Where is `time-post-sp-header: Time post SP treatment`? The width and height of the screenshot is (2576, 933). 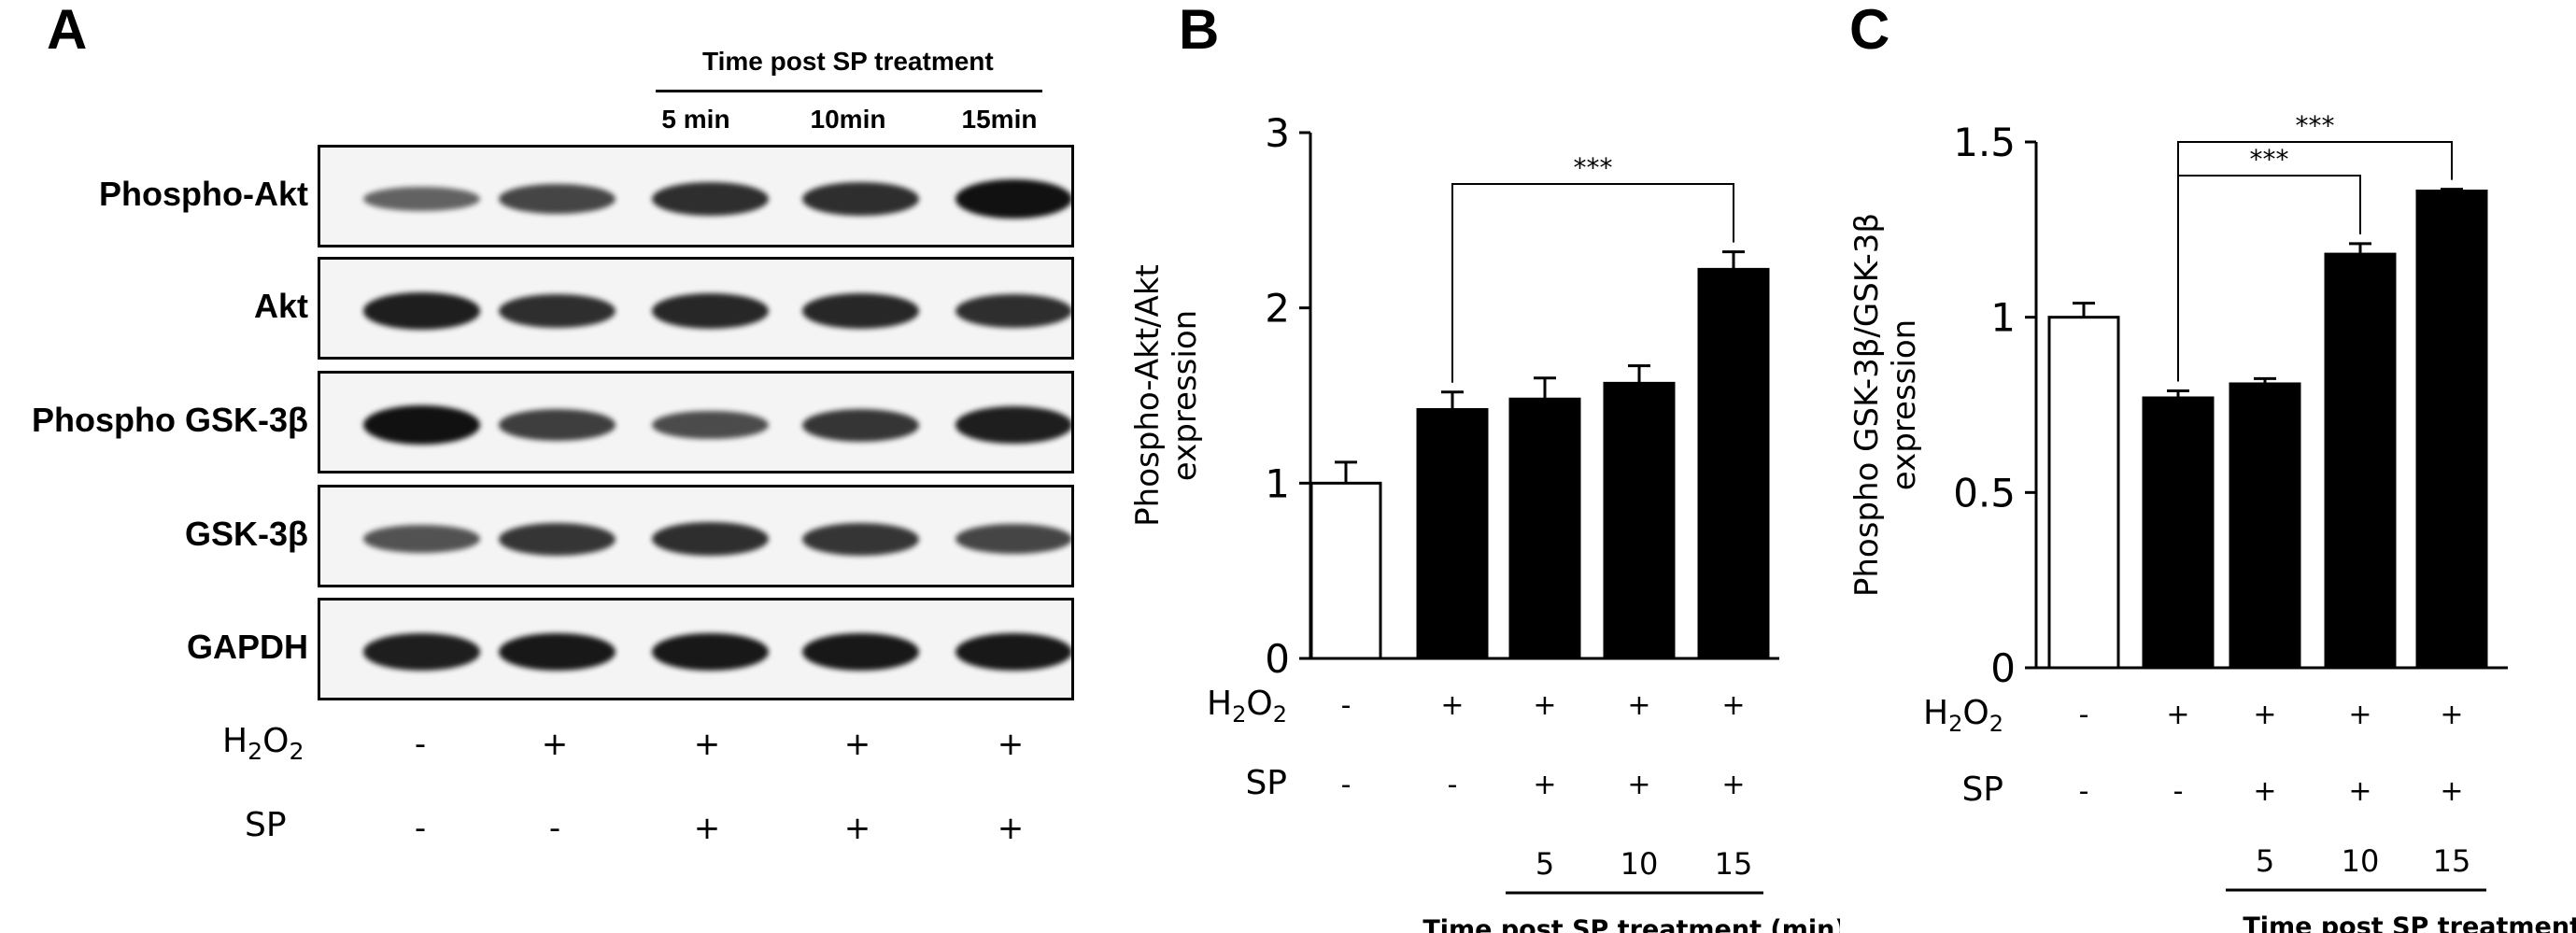 time-post-sp-header: Time post SP treatment is located at coordinates (848, 62).